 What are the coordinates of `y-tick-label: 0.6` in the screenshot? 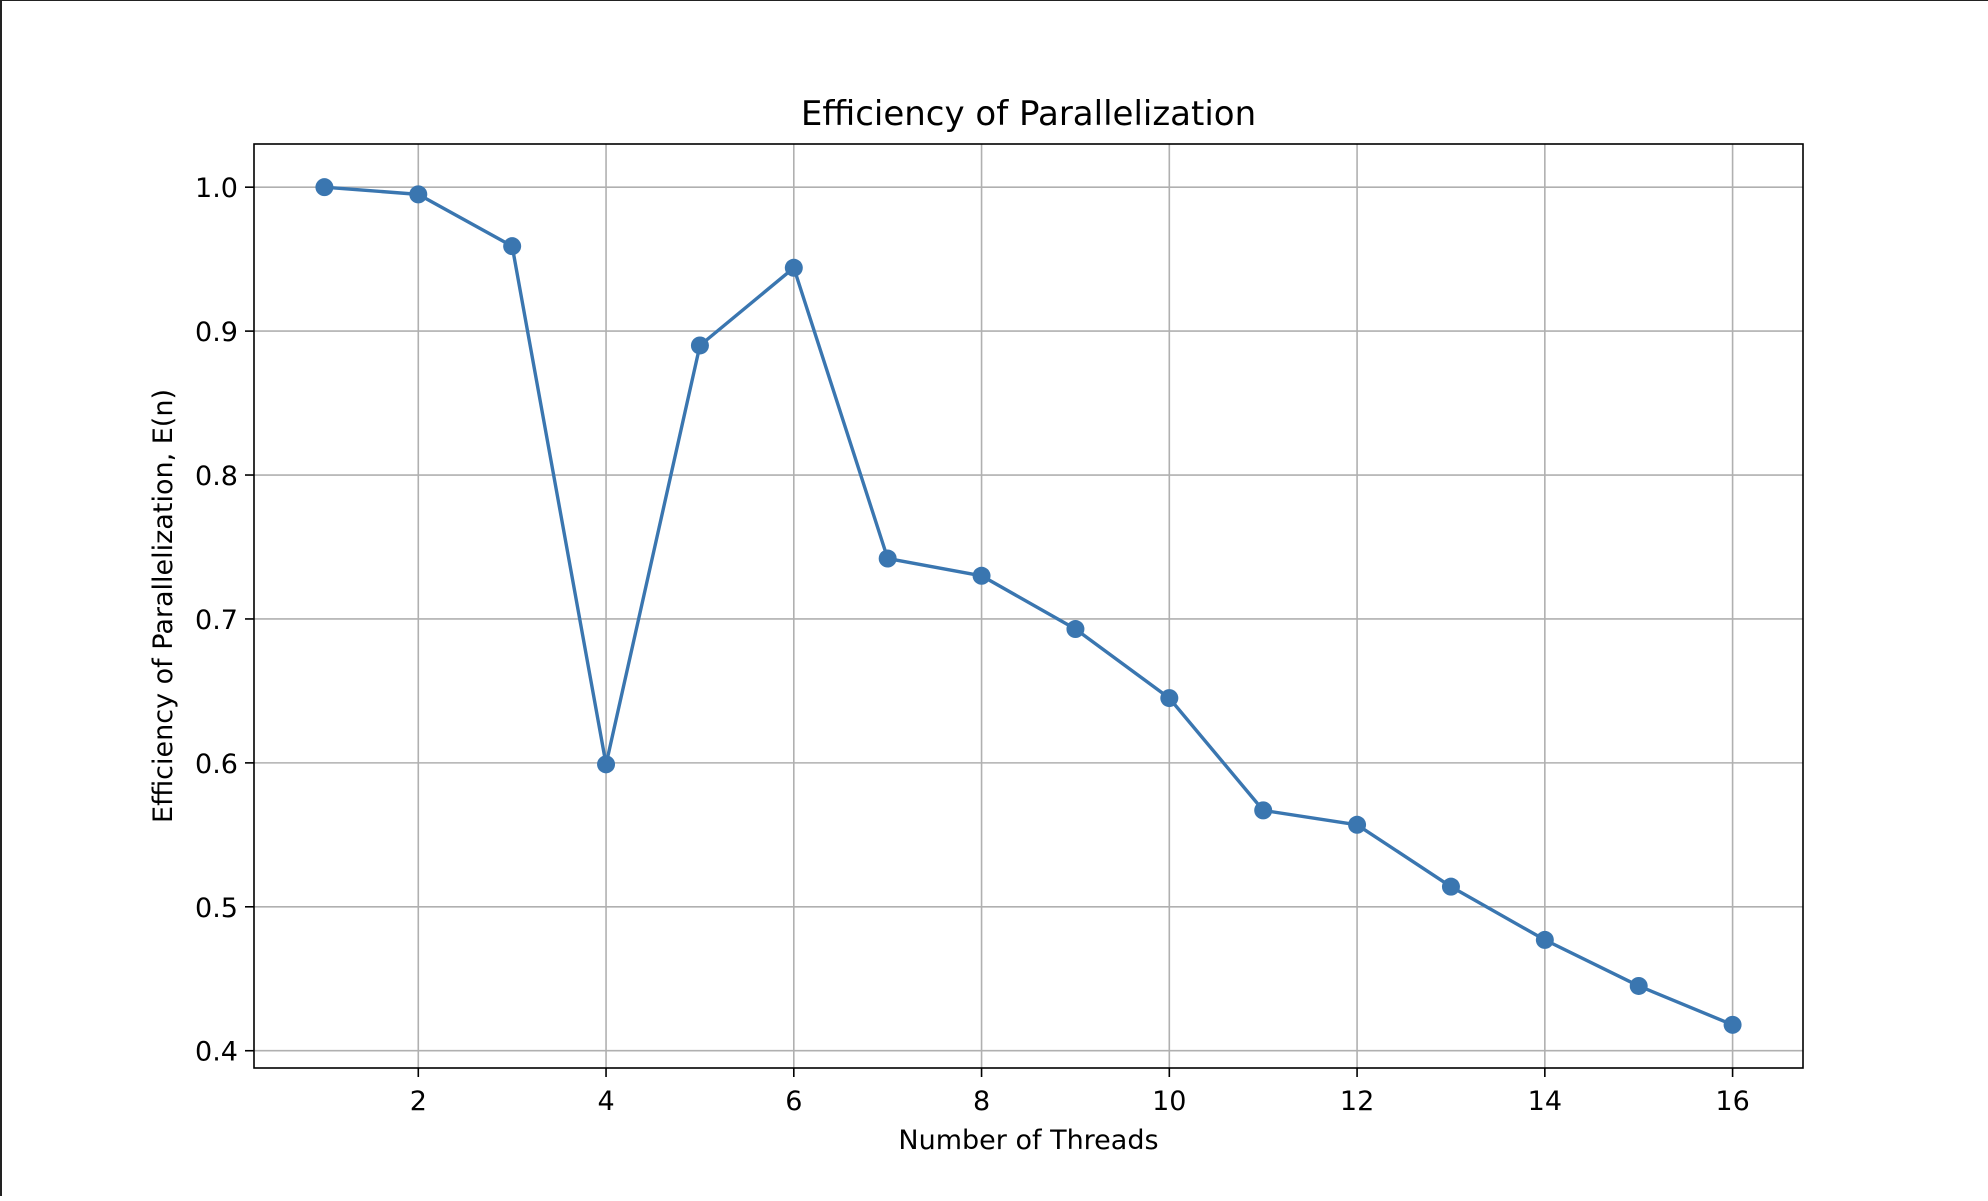 It's located at (216, 764).